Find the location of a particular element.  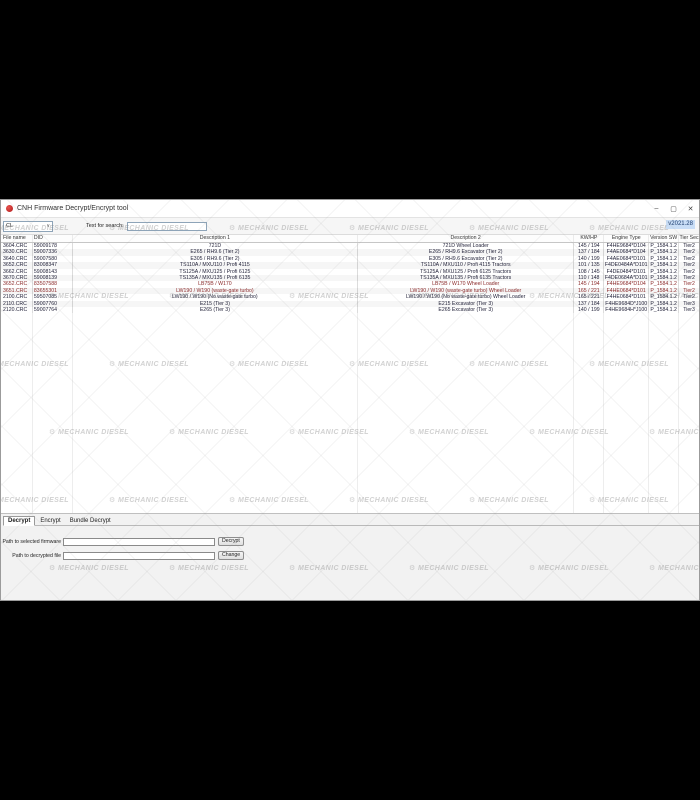

table-cell: TS125A / MXU125 / Profi 6125 Tractors is located at coordinates (466, 271).